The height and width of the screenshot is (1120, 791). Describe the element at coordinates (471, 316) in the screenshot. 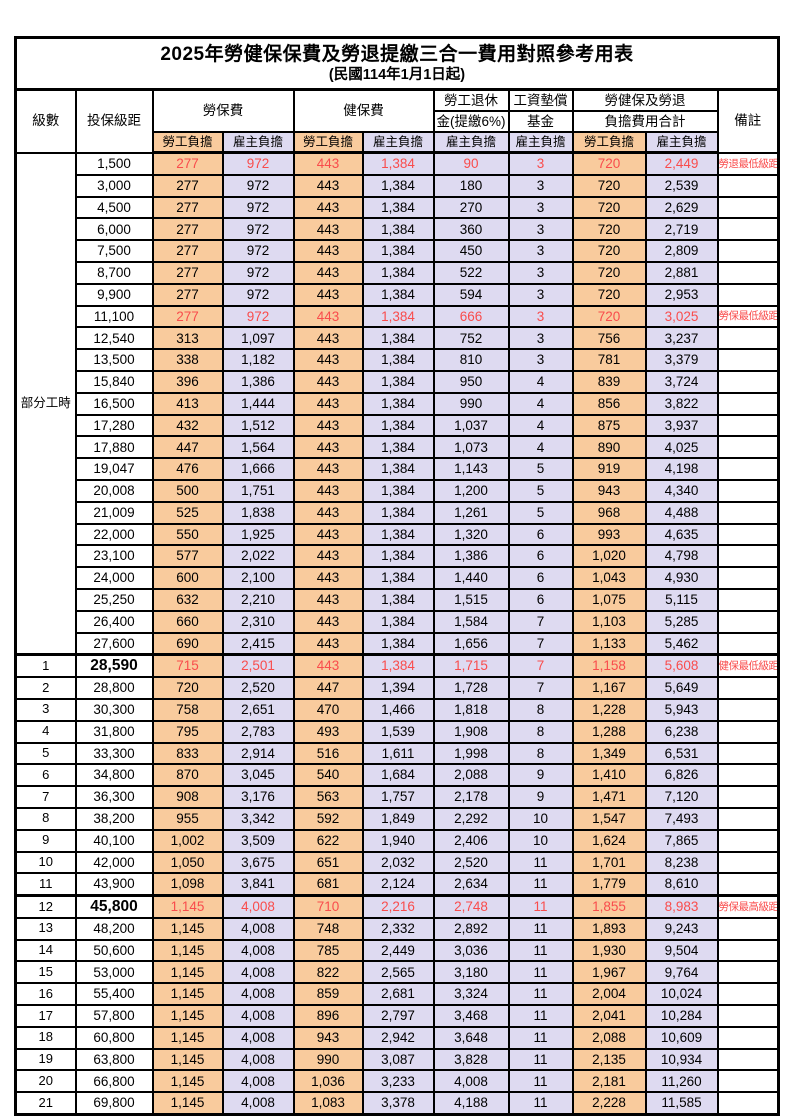

I see `pension-employer-cell: 666` at that location.